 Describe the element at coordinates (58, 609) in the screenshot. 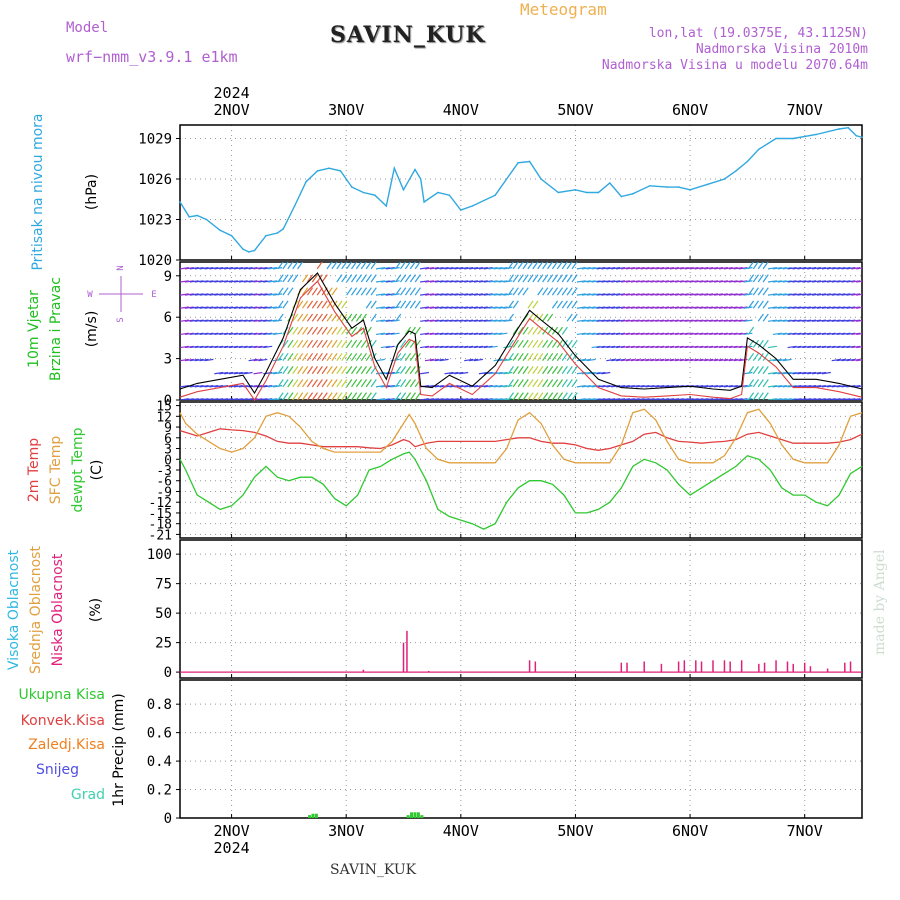

I see `cloud-axis-label: Niska Oblacnost` at that location.